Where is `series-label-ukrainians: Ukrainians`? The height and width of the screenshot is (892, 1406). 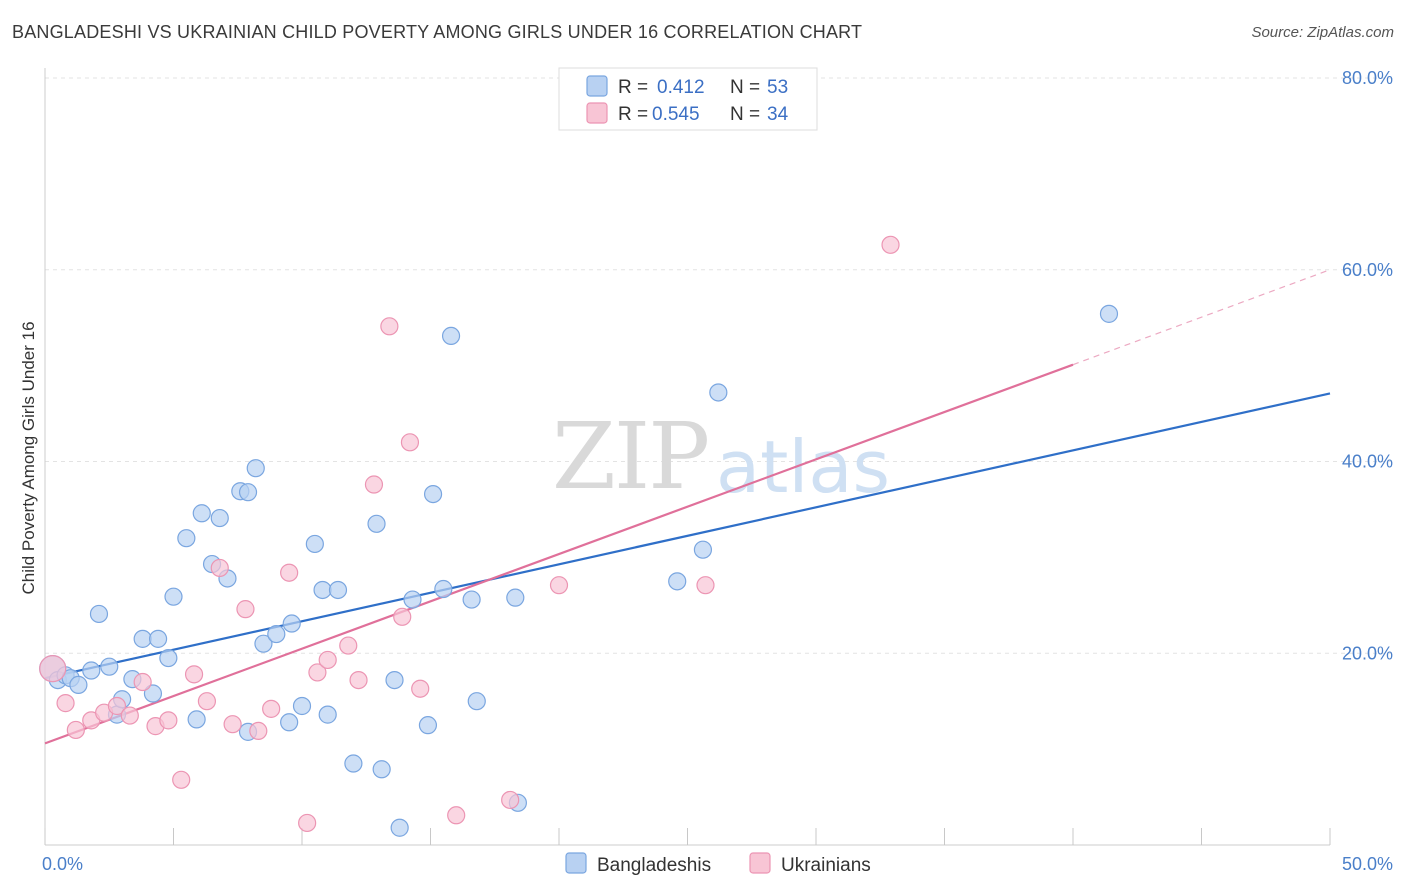 series-label-ukrainians: Ukrainians is located at coordinates (826, 865).